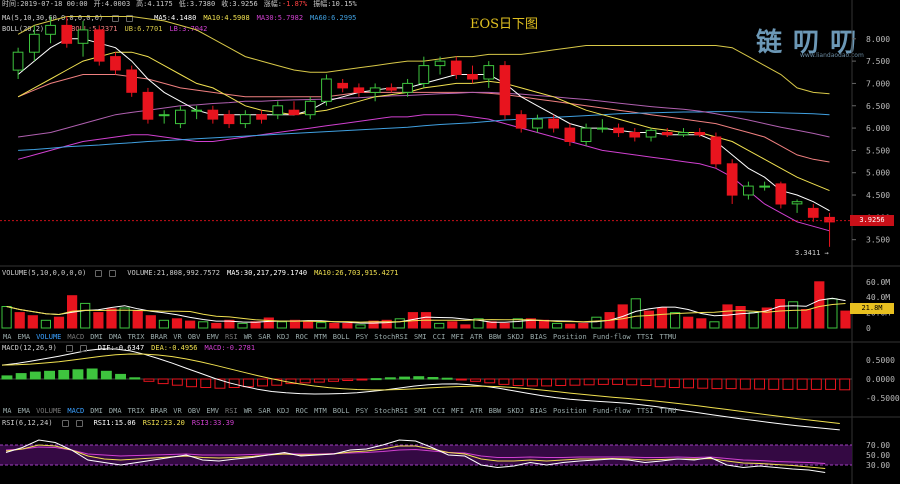  I want to click on volume-tick-label: 60.0M, so click(878, 282).